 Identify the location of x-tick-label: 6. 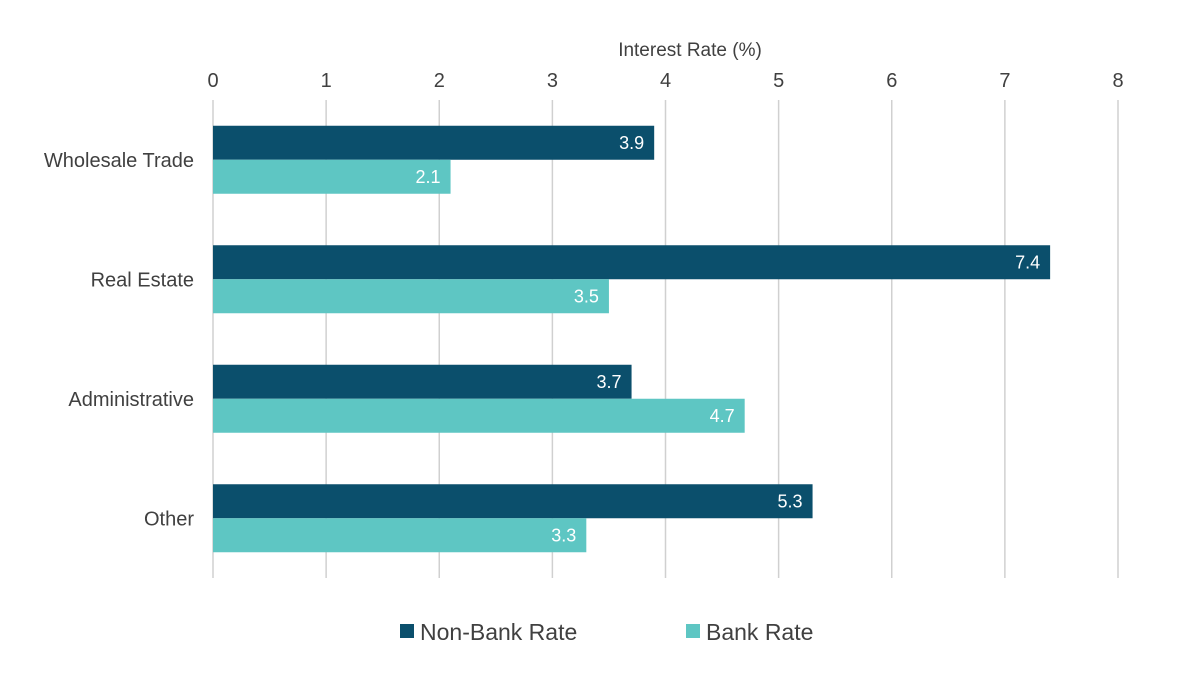
(891, 81).